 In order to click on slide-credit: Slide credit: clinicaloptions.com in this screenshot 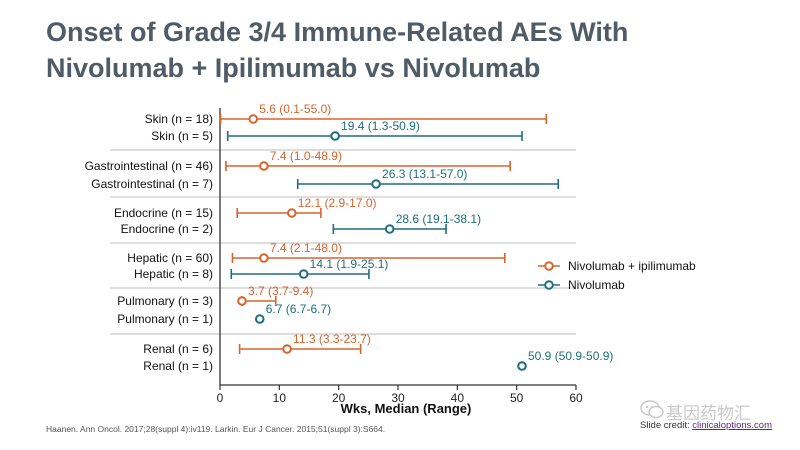, I will do `click(706, 425)`.